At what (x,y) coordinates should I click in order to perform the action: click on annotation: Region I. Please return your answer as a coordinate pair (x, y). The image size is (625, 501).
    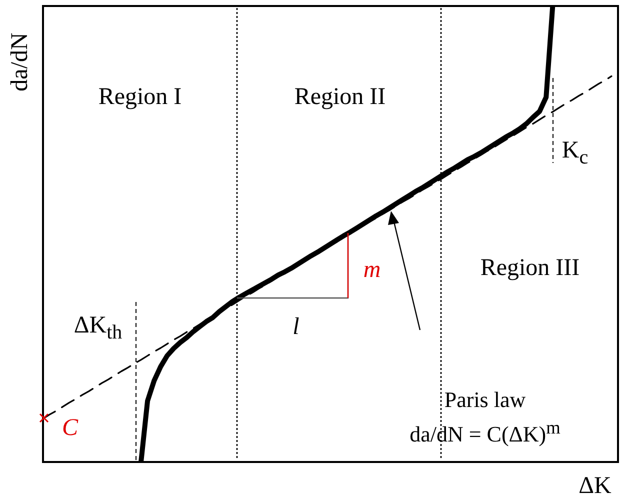
    Looking at the image, I should click on (140, 97).